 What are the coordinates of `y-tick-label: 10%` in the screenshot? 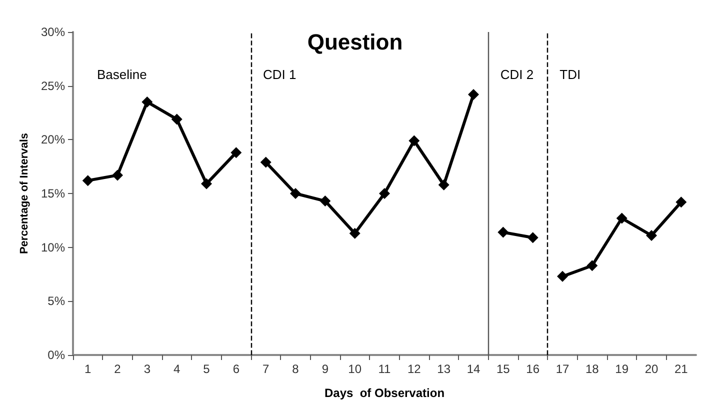 It's located at (53, 247).